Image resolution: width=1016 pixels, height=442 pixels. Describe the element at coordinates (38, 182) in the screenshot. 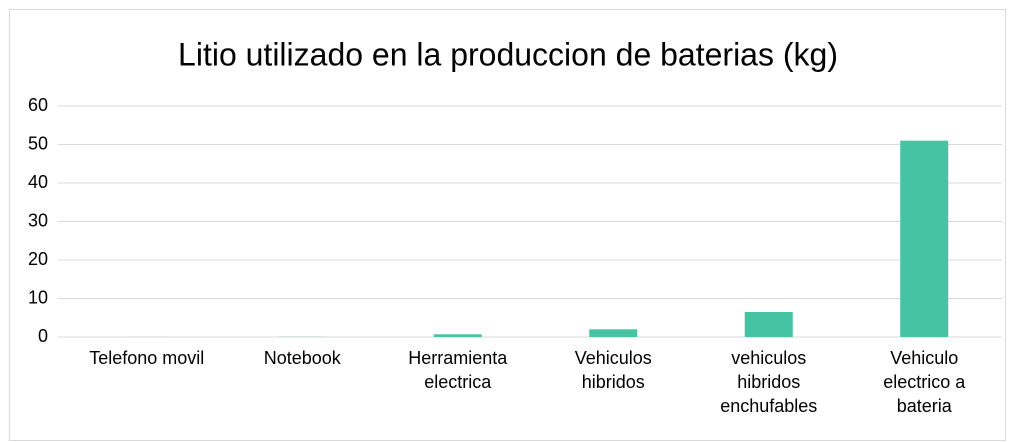

I see `y-tick-label: 40` at that location.